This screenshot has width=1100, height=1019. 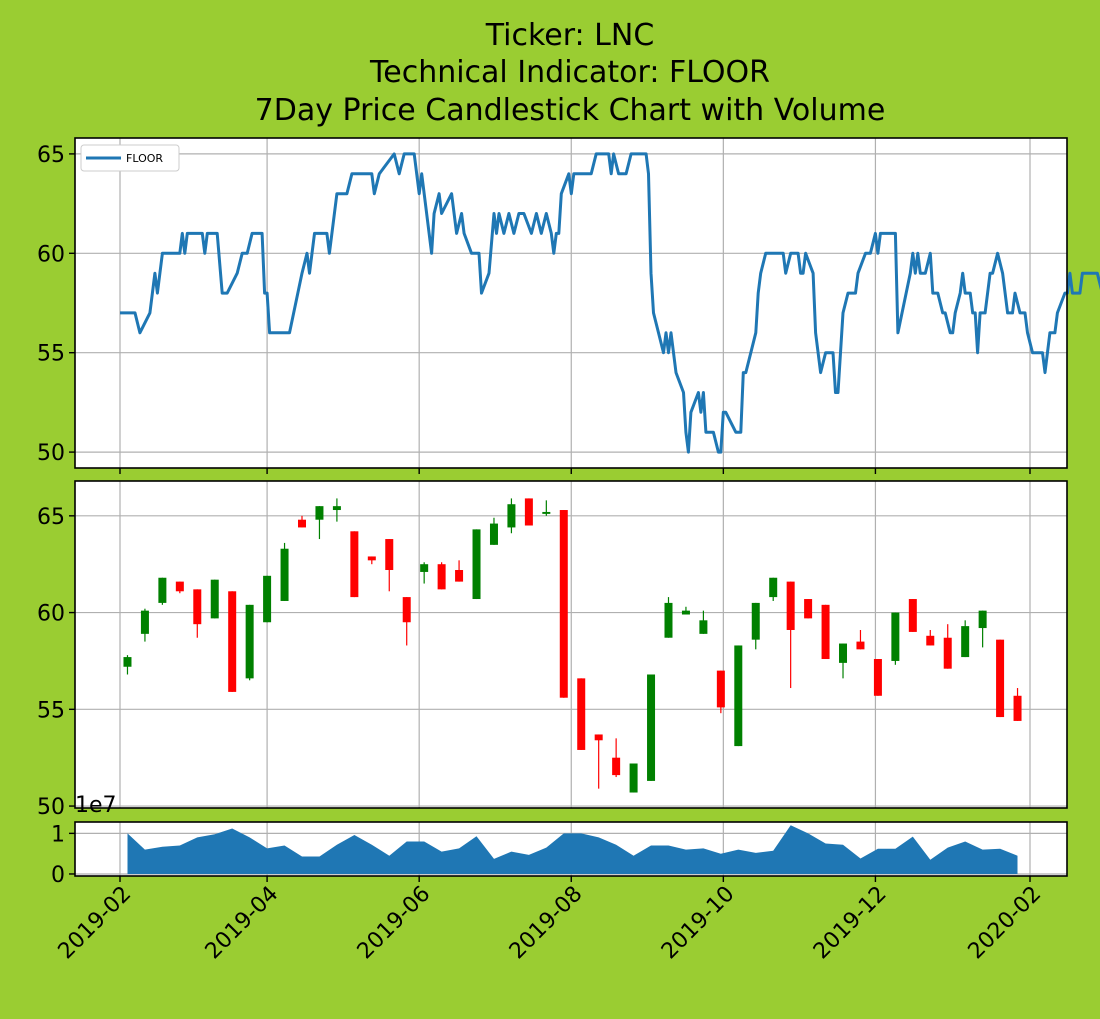 I want to click on indicator-ytick-label-0: 50, so click(x=51, y=453).